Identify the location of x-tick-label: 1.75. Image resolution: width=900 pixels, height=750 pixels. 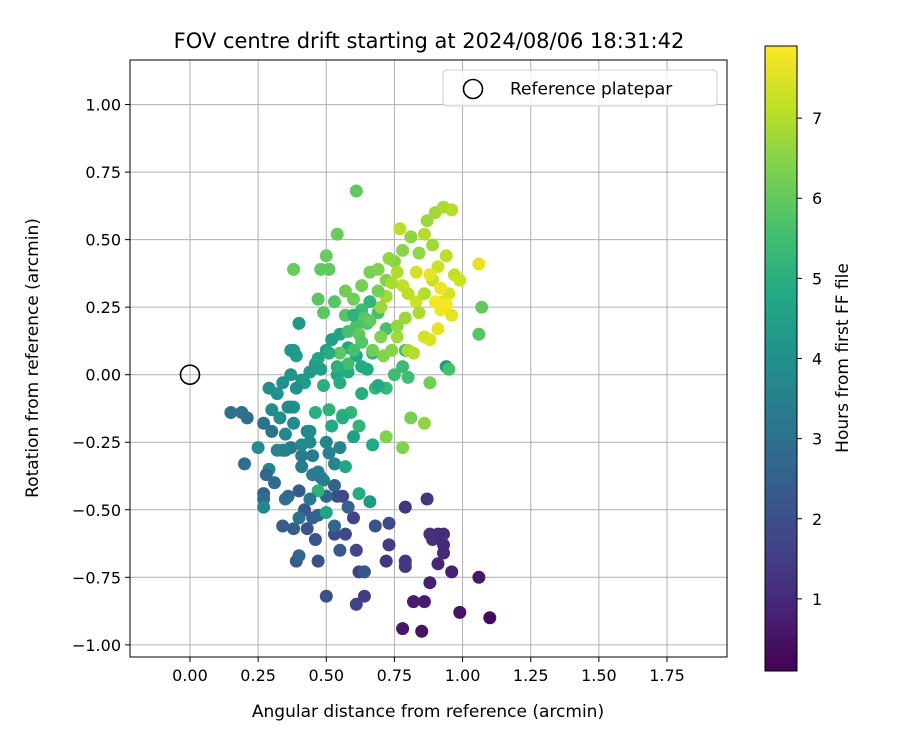
(667, 675).